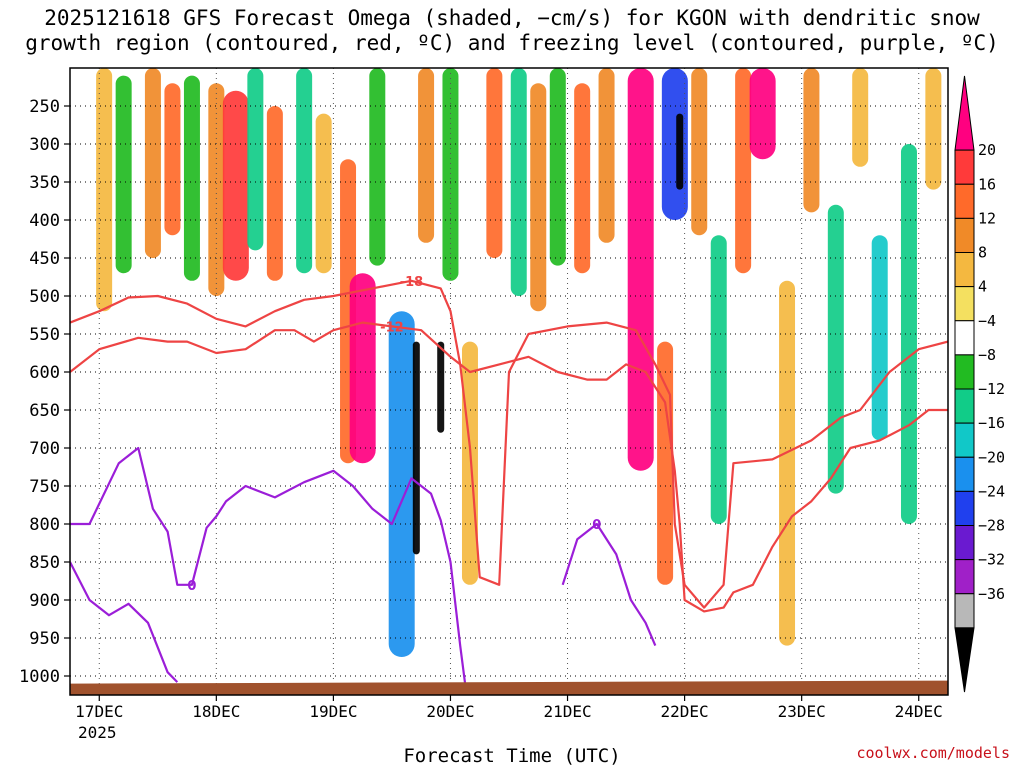 The image size is (1024, 768). What do you see at coordinates (450, 711) in the screenshot?
I see `x-tick-label: 20DEC` at bounding box center [450, 711].